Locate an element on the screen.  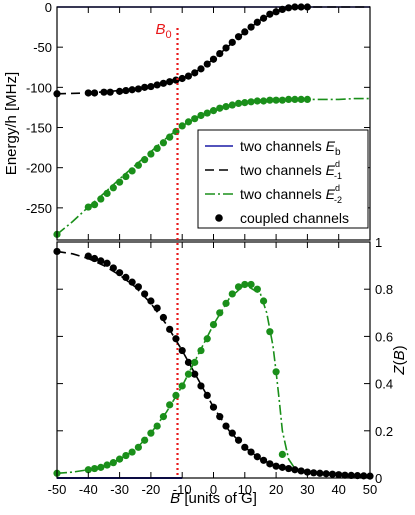
bottom-xtick-label: 0 is located at coordinates (213, 489).